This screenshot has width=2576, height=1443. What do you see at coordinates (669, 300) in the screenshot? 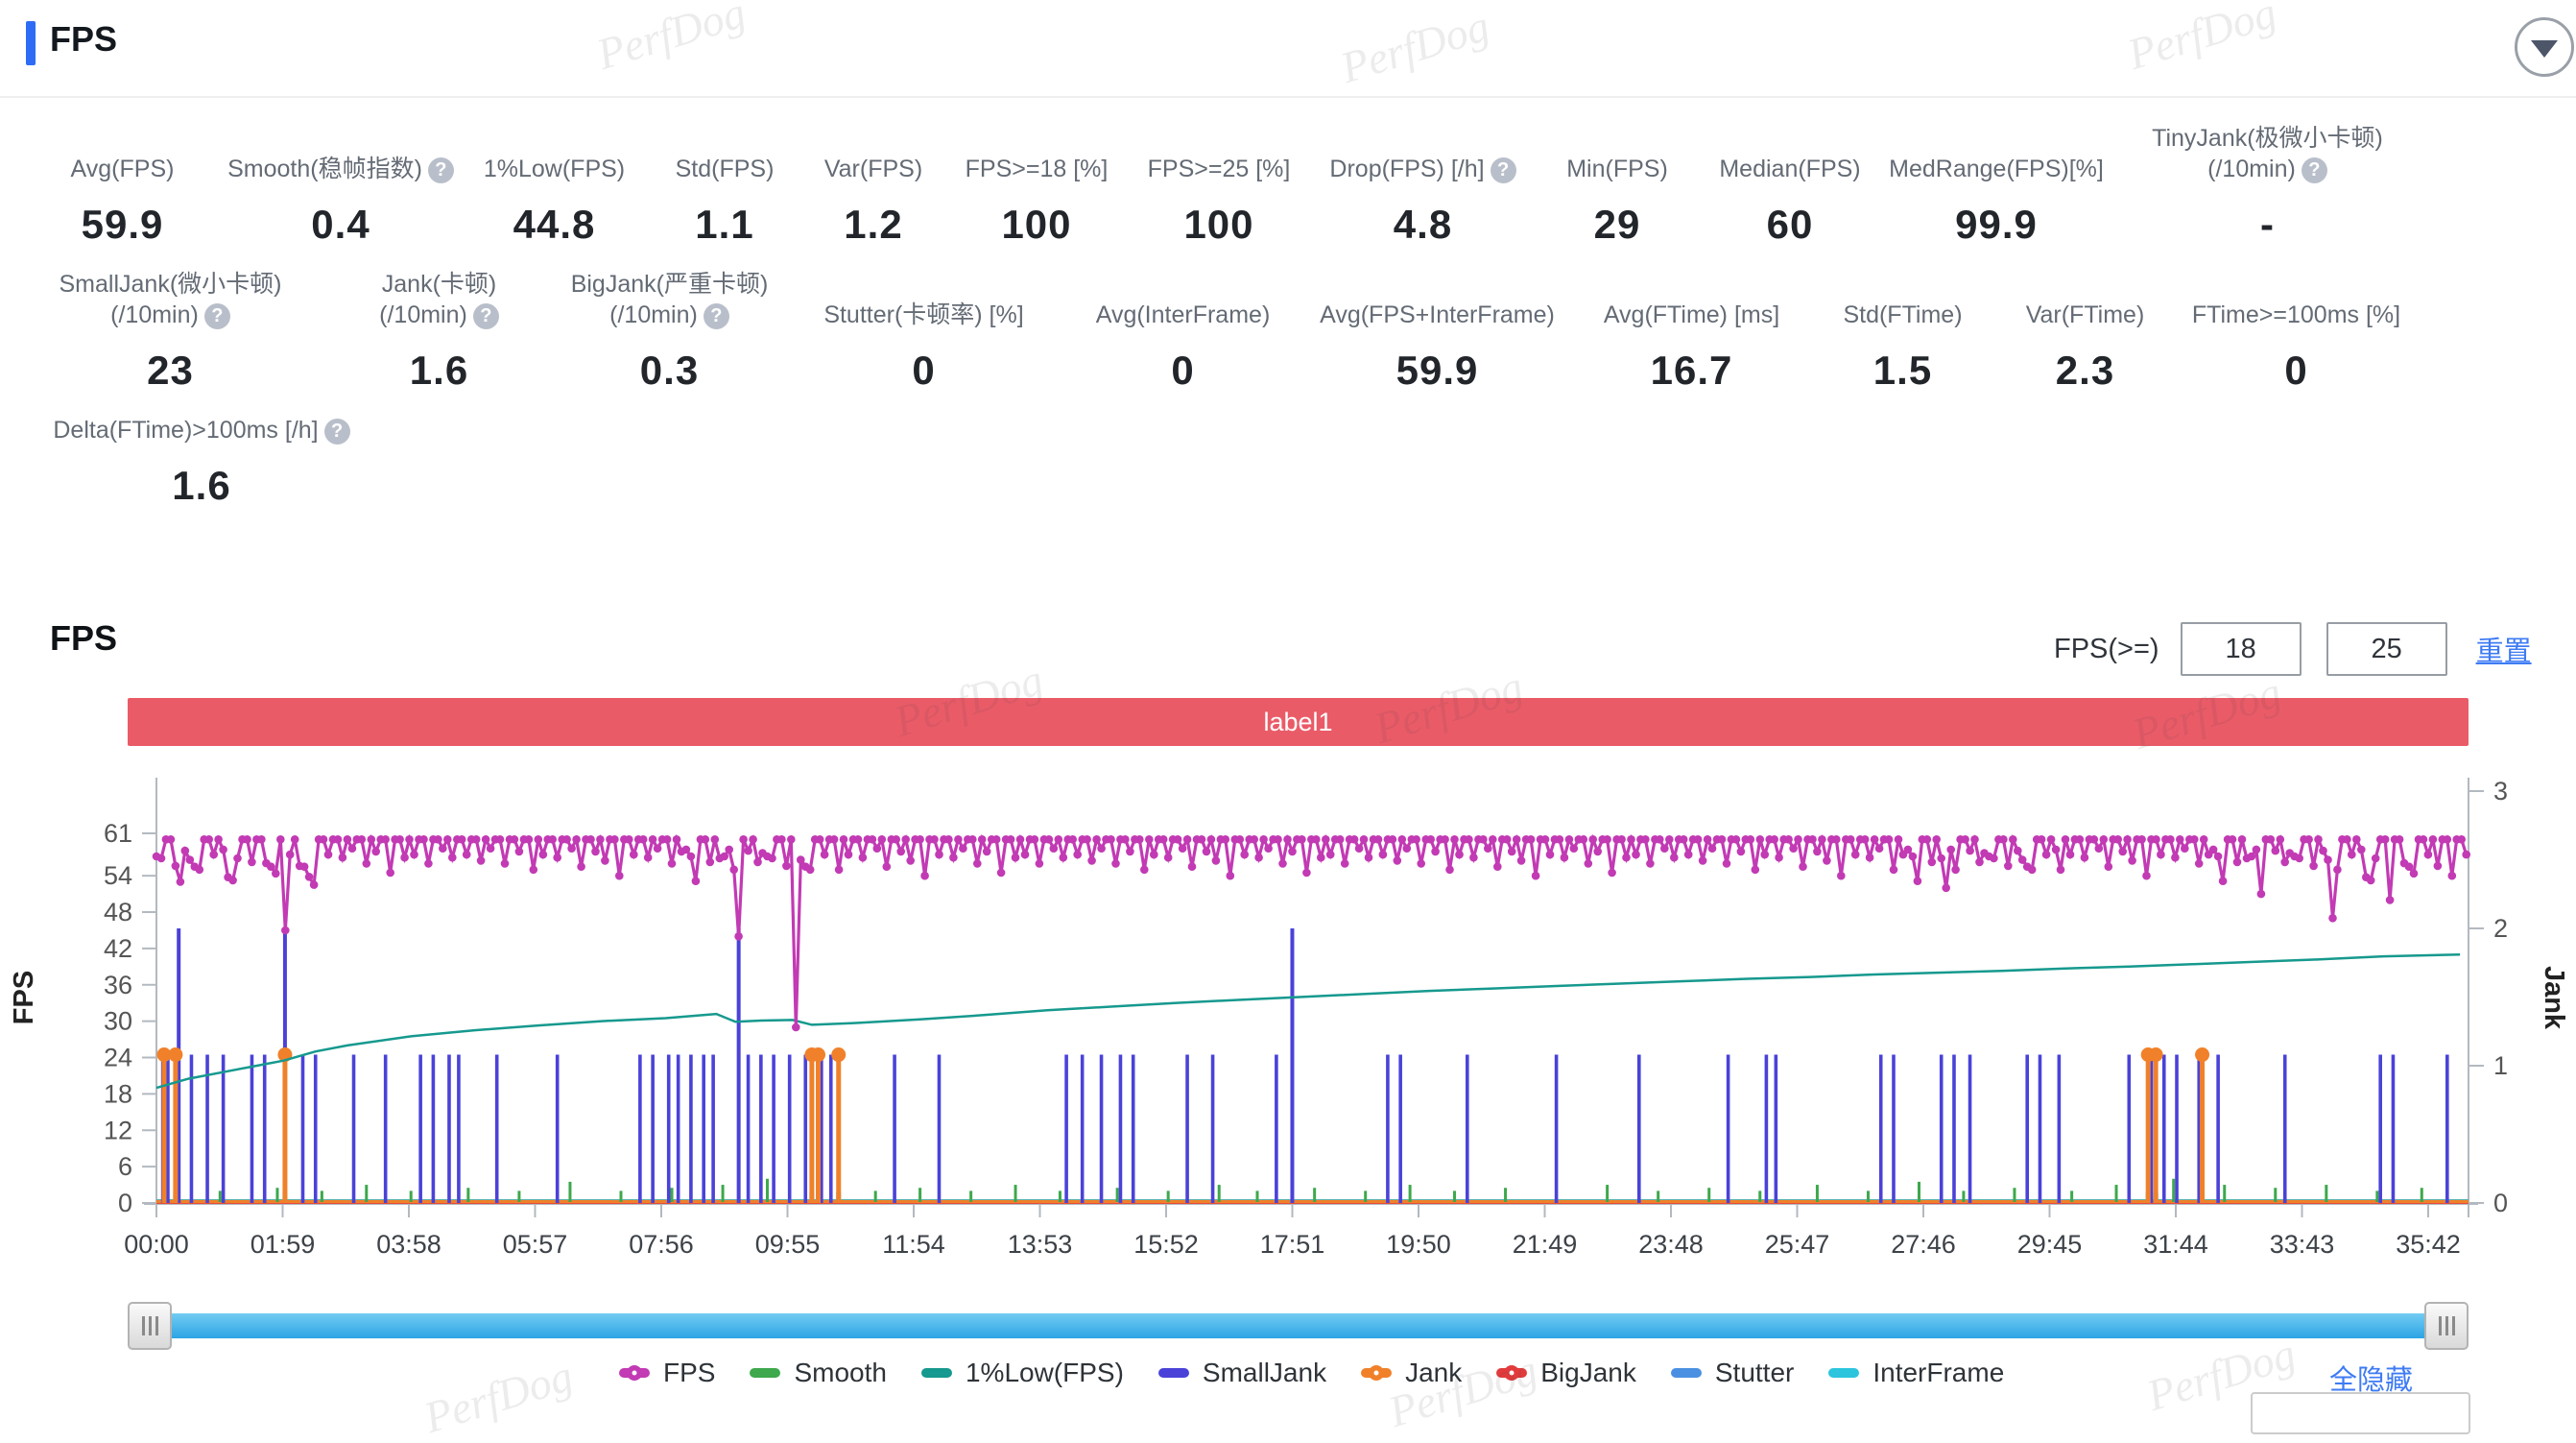
I see `stat-label: BigJank(严重卡顿) (/10min)?` at bounding box center [669, 300].